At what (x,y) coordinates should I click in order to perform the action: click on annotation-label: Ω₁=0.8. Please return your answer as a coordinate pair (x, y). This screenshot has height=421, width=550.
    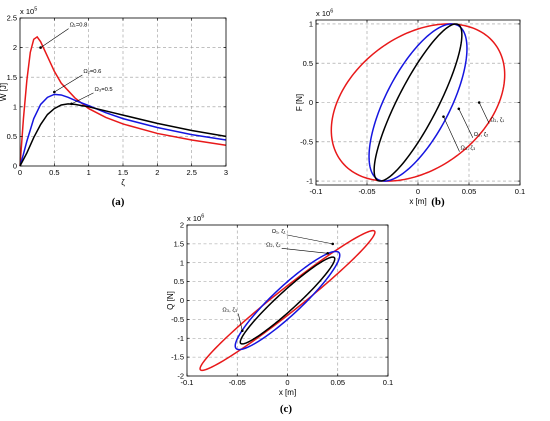
    Looking at the image, I should click on (79, 26).